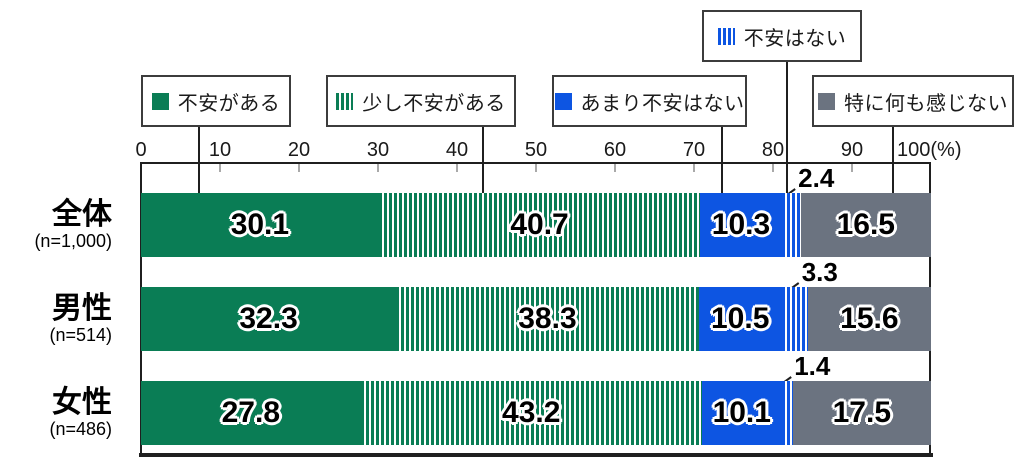 The height and width of the screenshot is (474, 1024). Describe the element at coordinates (819, 272) in the screenshot. I see `callout-value-label: 3.3` at that location.